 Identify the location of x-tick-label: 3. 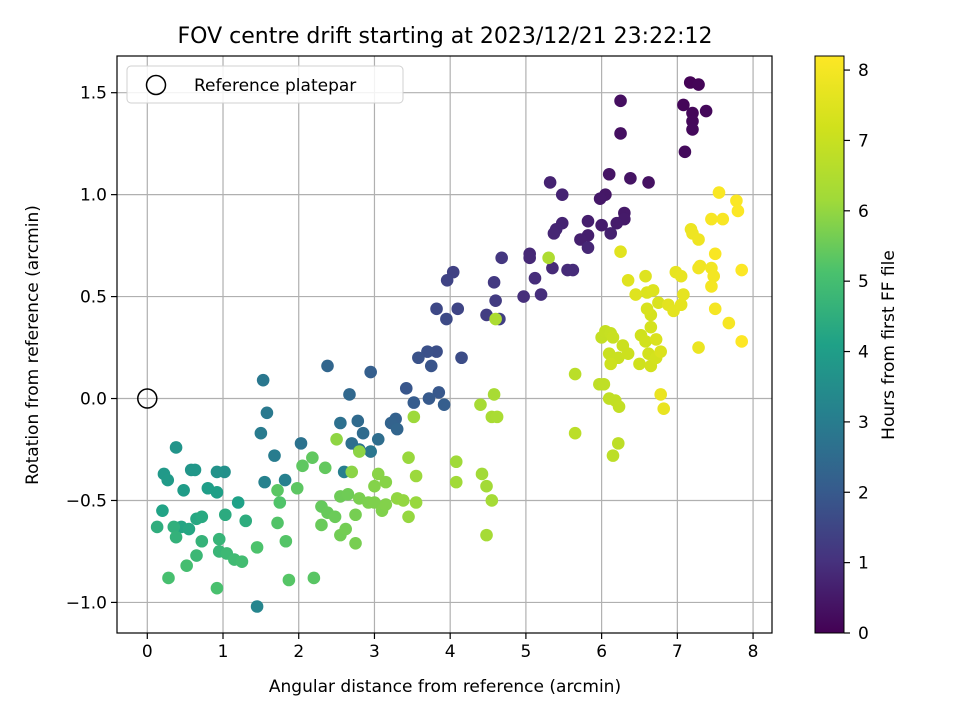
(374, 652).